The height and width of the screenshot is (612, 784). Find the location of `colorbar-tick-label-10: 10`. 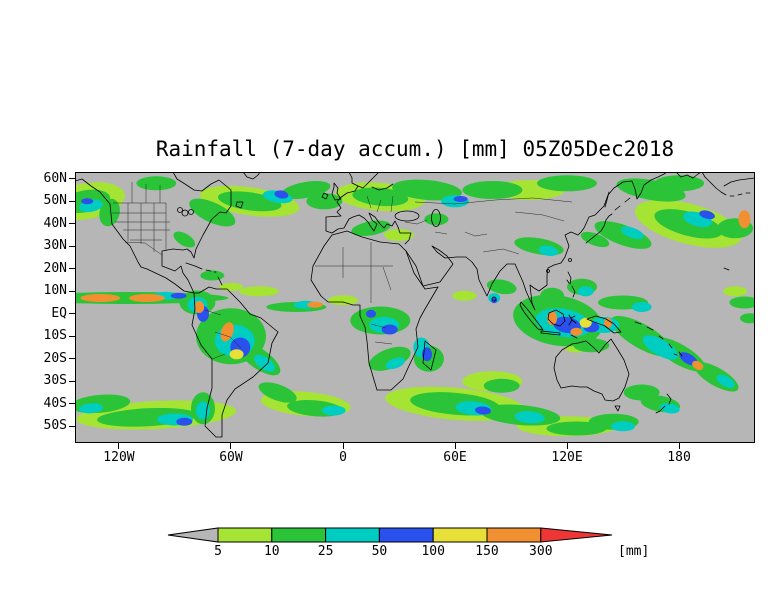

colorbar-tick-label-10: 10 is located at coordinates (272, 551).